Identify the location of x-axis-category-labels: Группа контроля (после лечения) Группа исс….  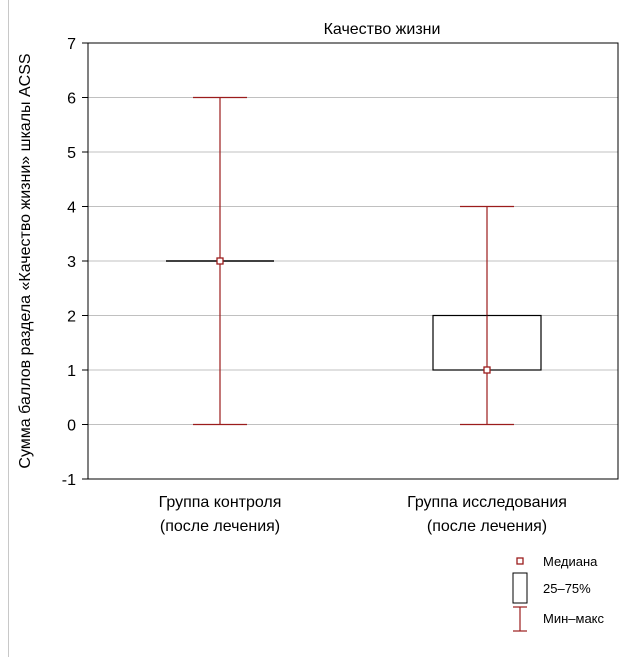
(363, 514).